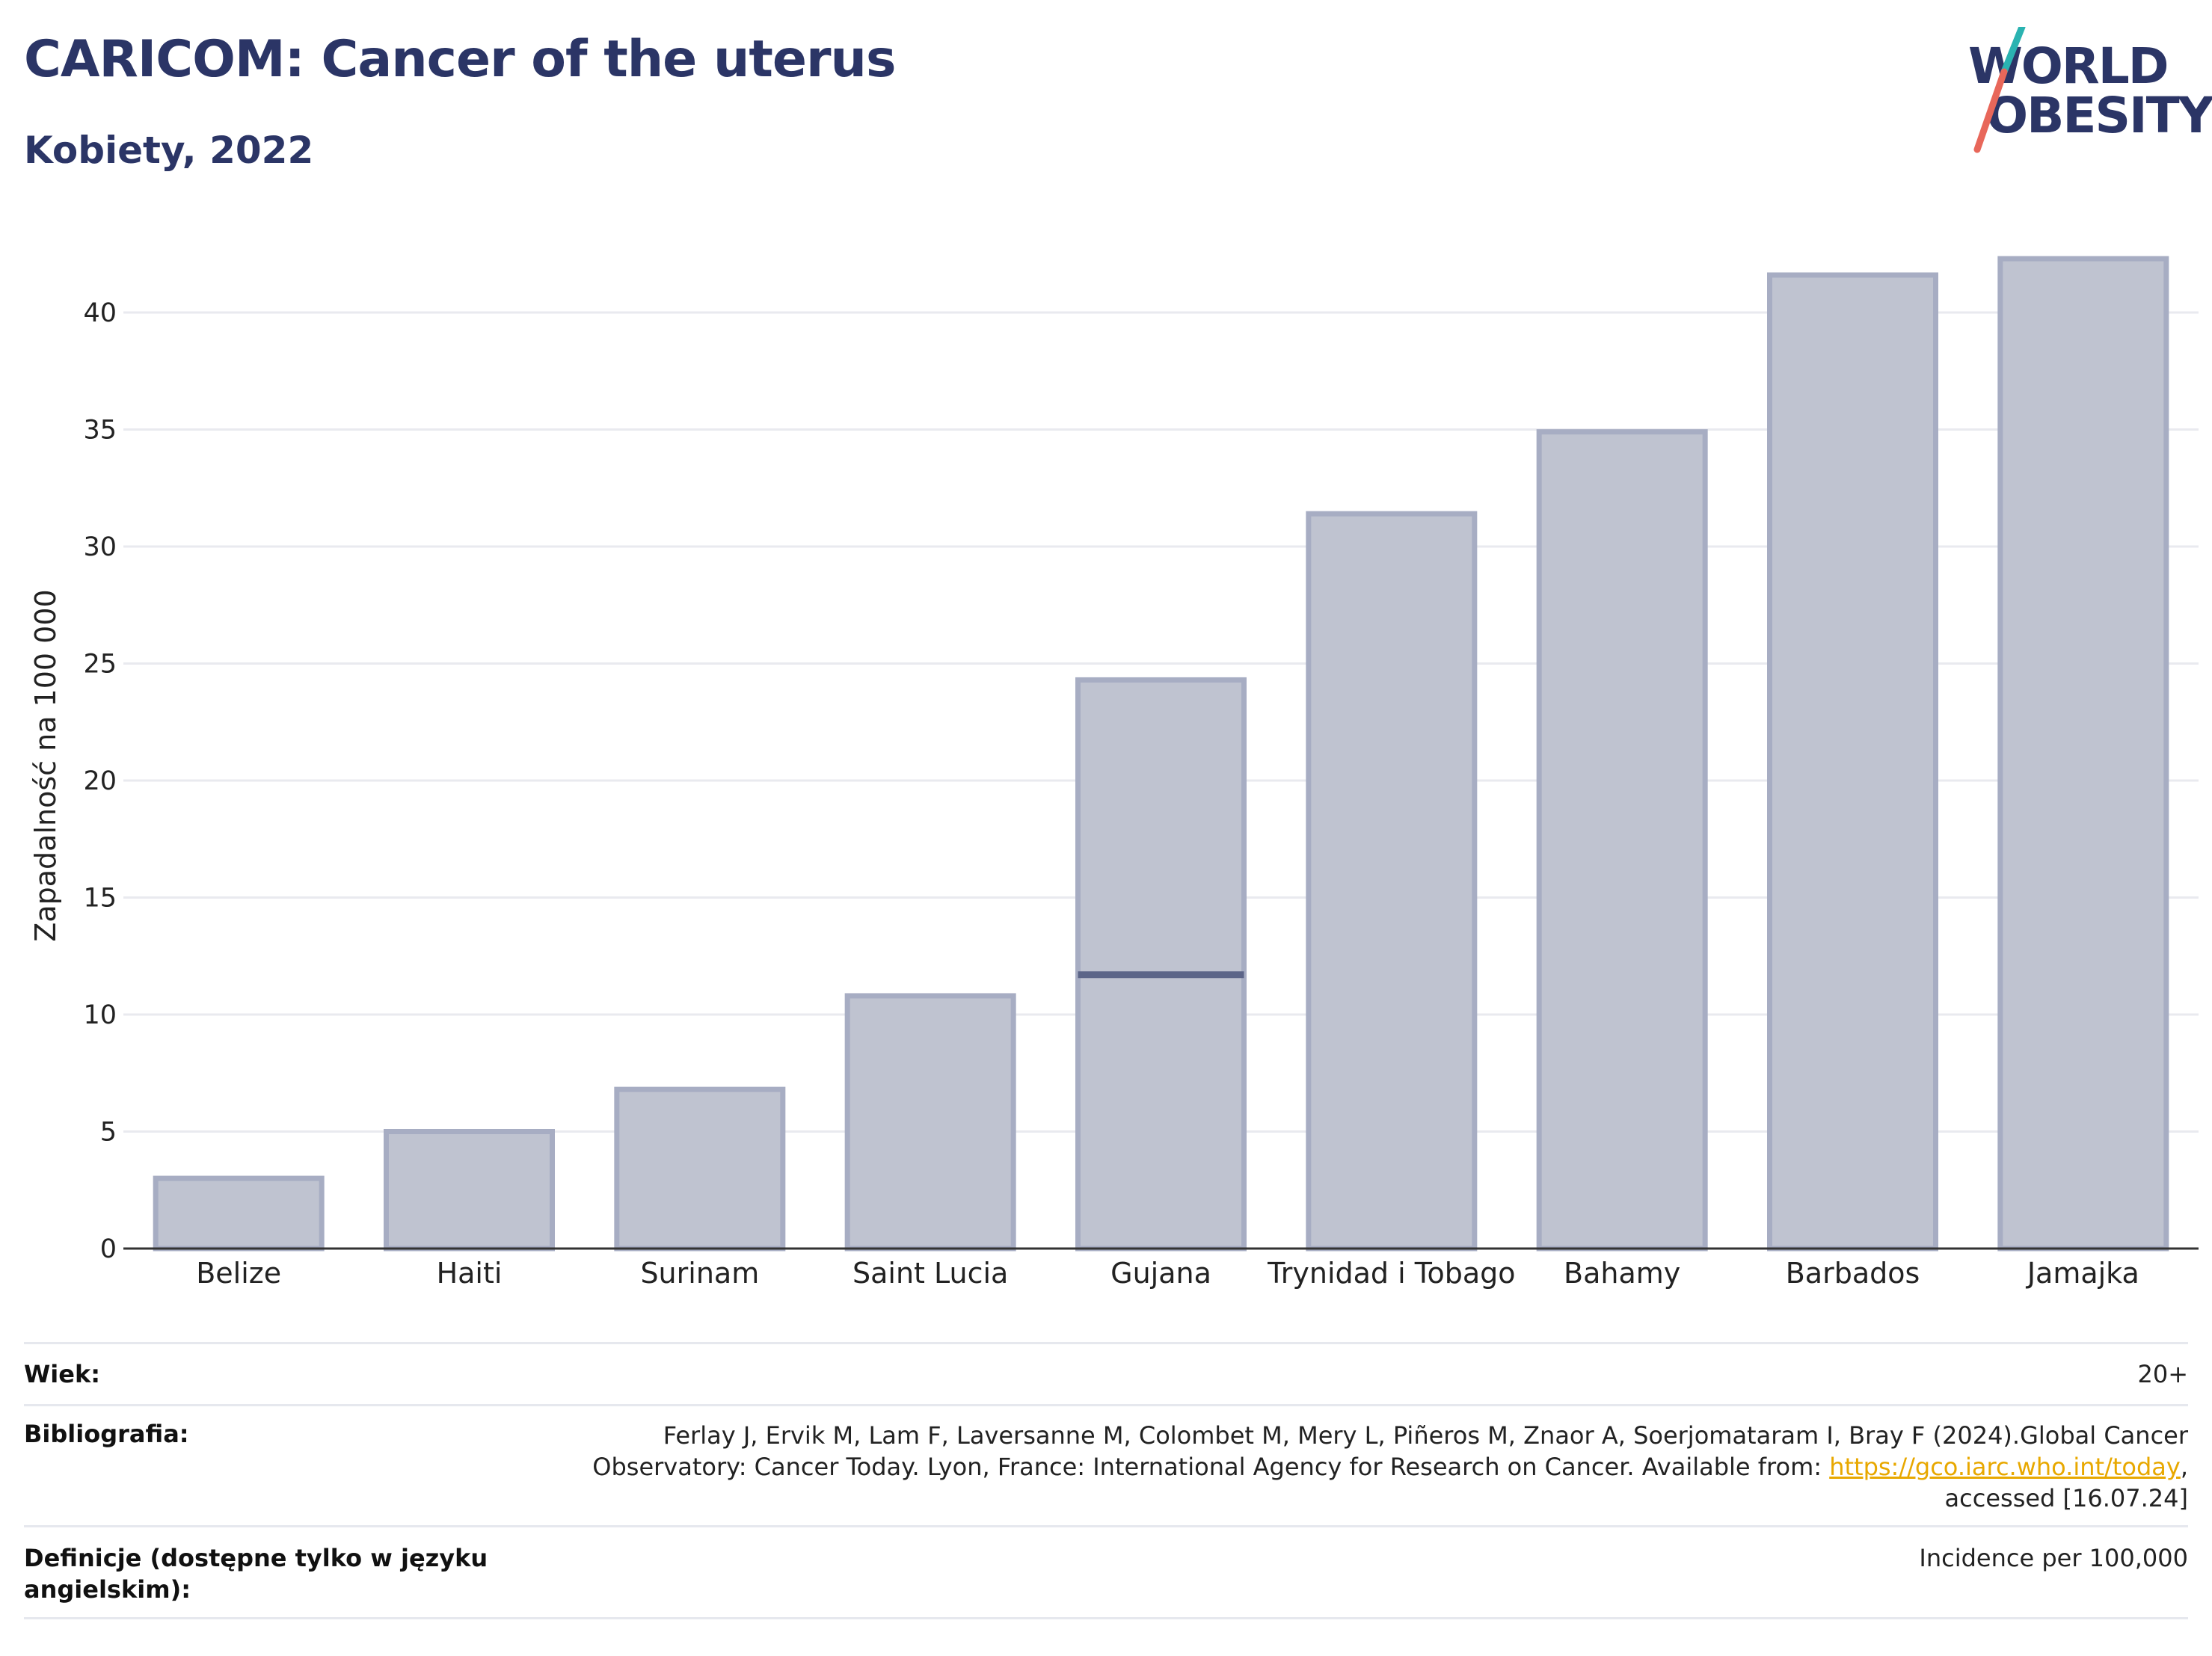 This screenshot has width=2212, height=1656. Describe the element at coordinates (2053, 1558) in the screenshot. I see `definitions-value: Incidence per 100,000` at that location.